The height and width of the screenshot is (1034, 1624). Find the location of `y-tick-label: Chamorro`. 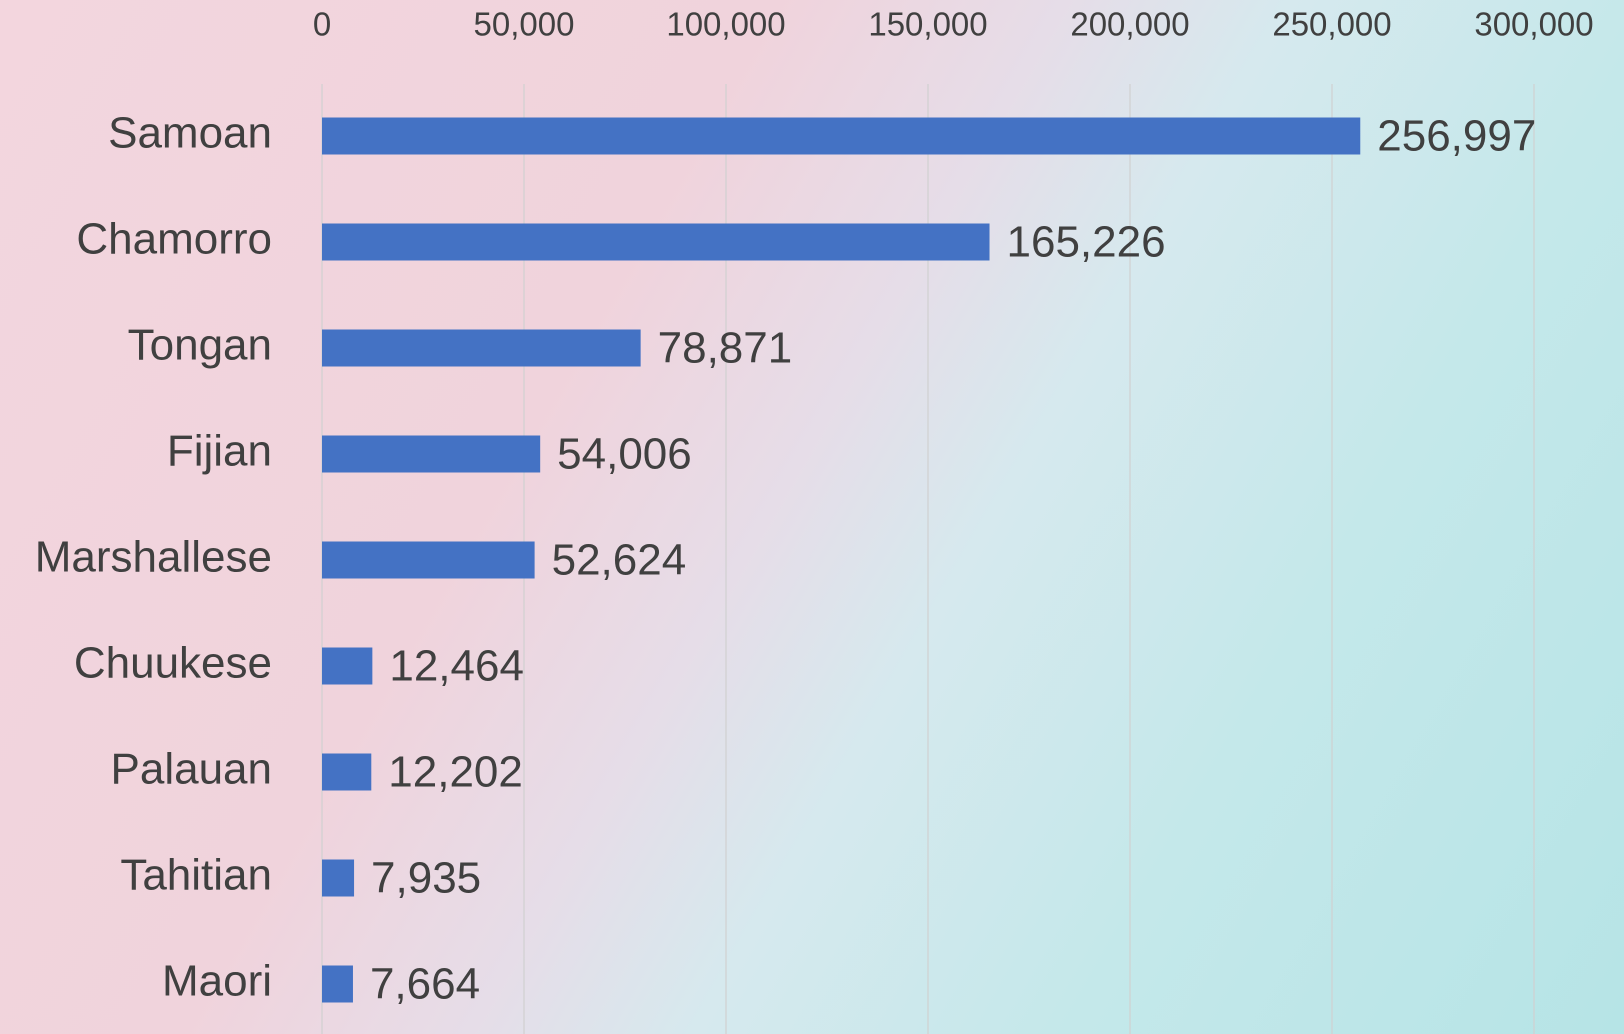

y-tick-label: Chamorro is located at coordinates (174, 239).